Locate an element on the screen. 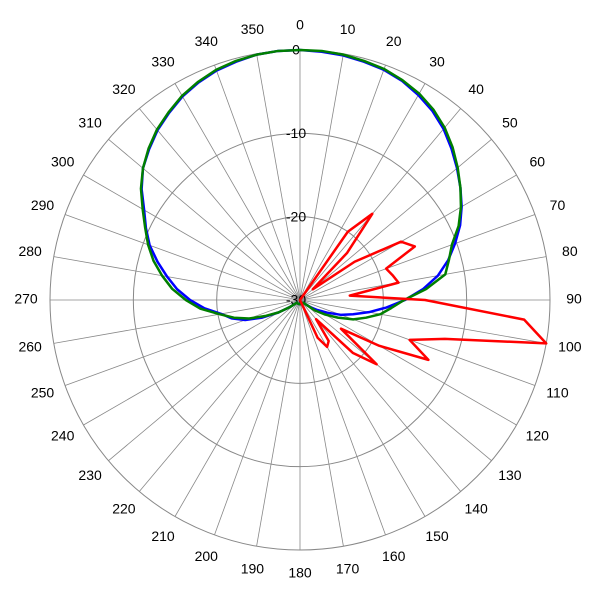  angle-label: 130 is located at coordinates (510, 475).